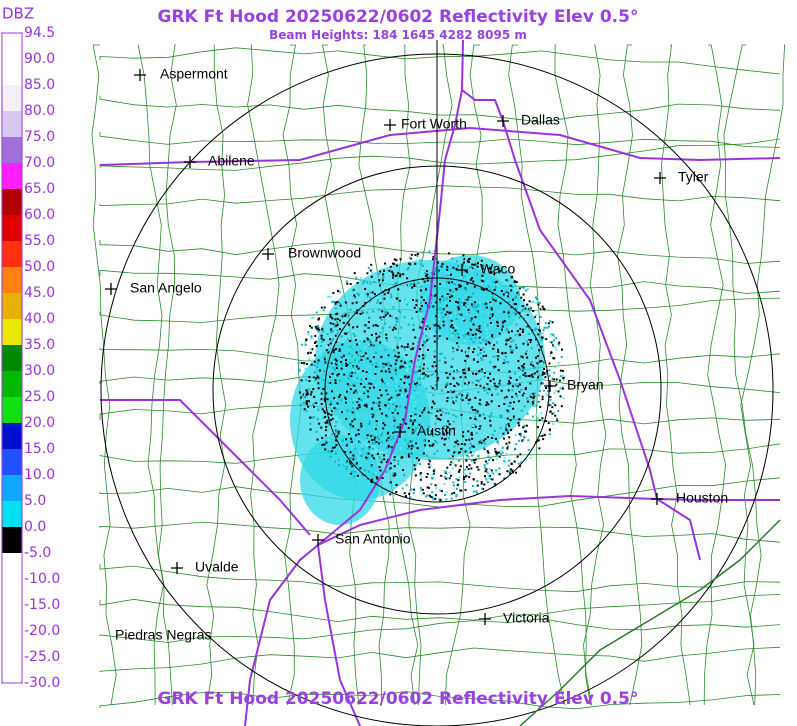 The image size is (797, 726). What do you see at coordinates (660, 178) in the screenshot?
I see `place-marker` at bounding box center [660, 178].